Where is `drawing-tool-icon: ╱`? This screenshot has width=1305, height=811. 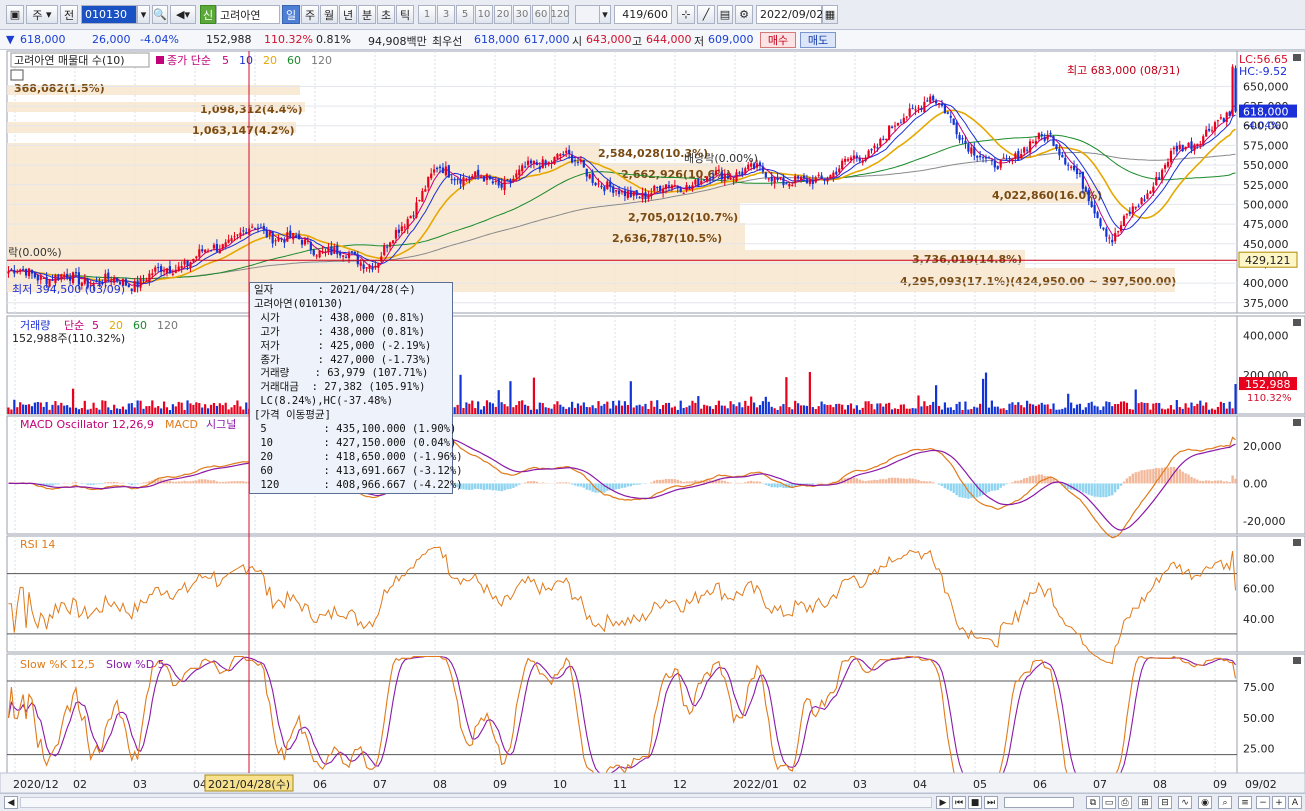
drawing-tool-icon: ╱ is located at coordinates (706, 14).